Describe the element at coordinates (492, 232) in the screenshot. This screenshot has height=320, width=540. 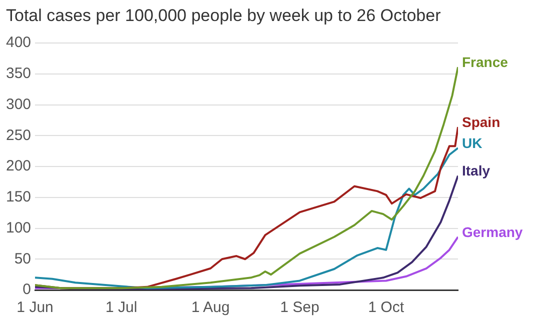
I see `series-label: Germany` at that location.